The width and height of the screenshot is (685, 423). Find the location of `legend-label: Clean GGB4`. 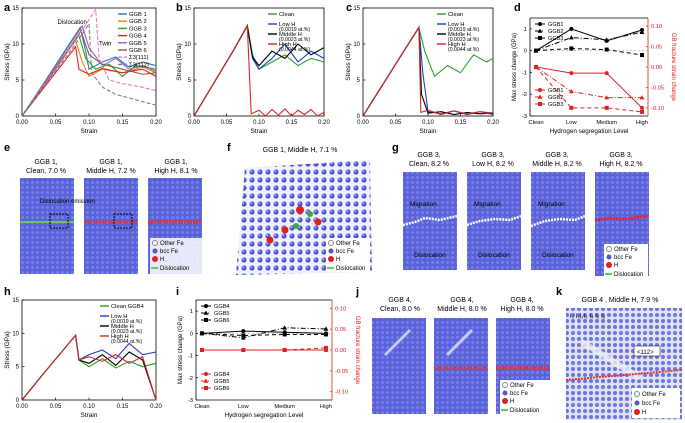

legend-label: Clean GGB4 is located at coordinates (128, 307).